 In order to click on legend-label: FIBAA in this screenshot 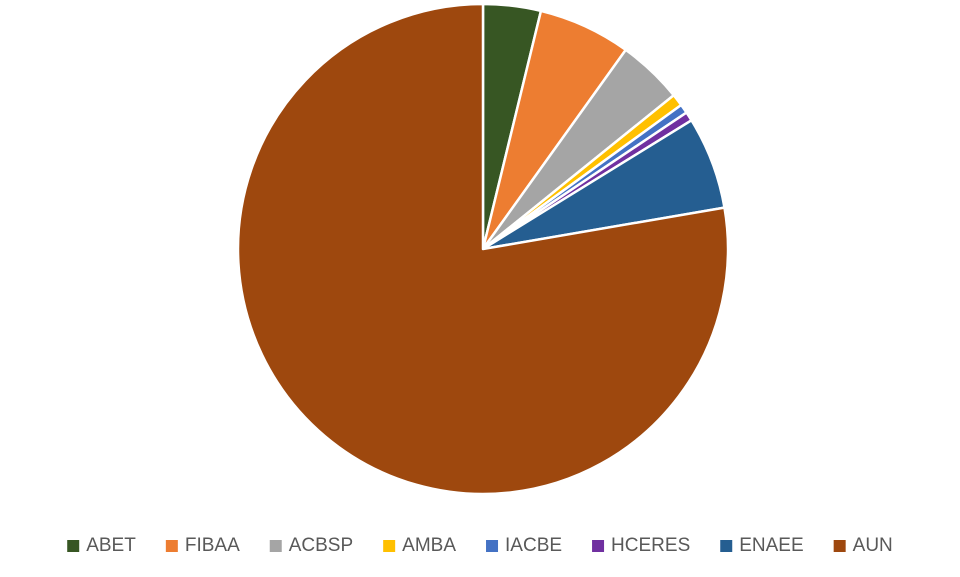, I will do `click(212, 545)`.